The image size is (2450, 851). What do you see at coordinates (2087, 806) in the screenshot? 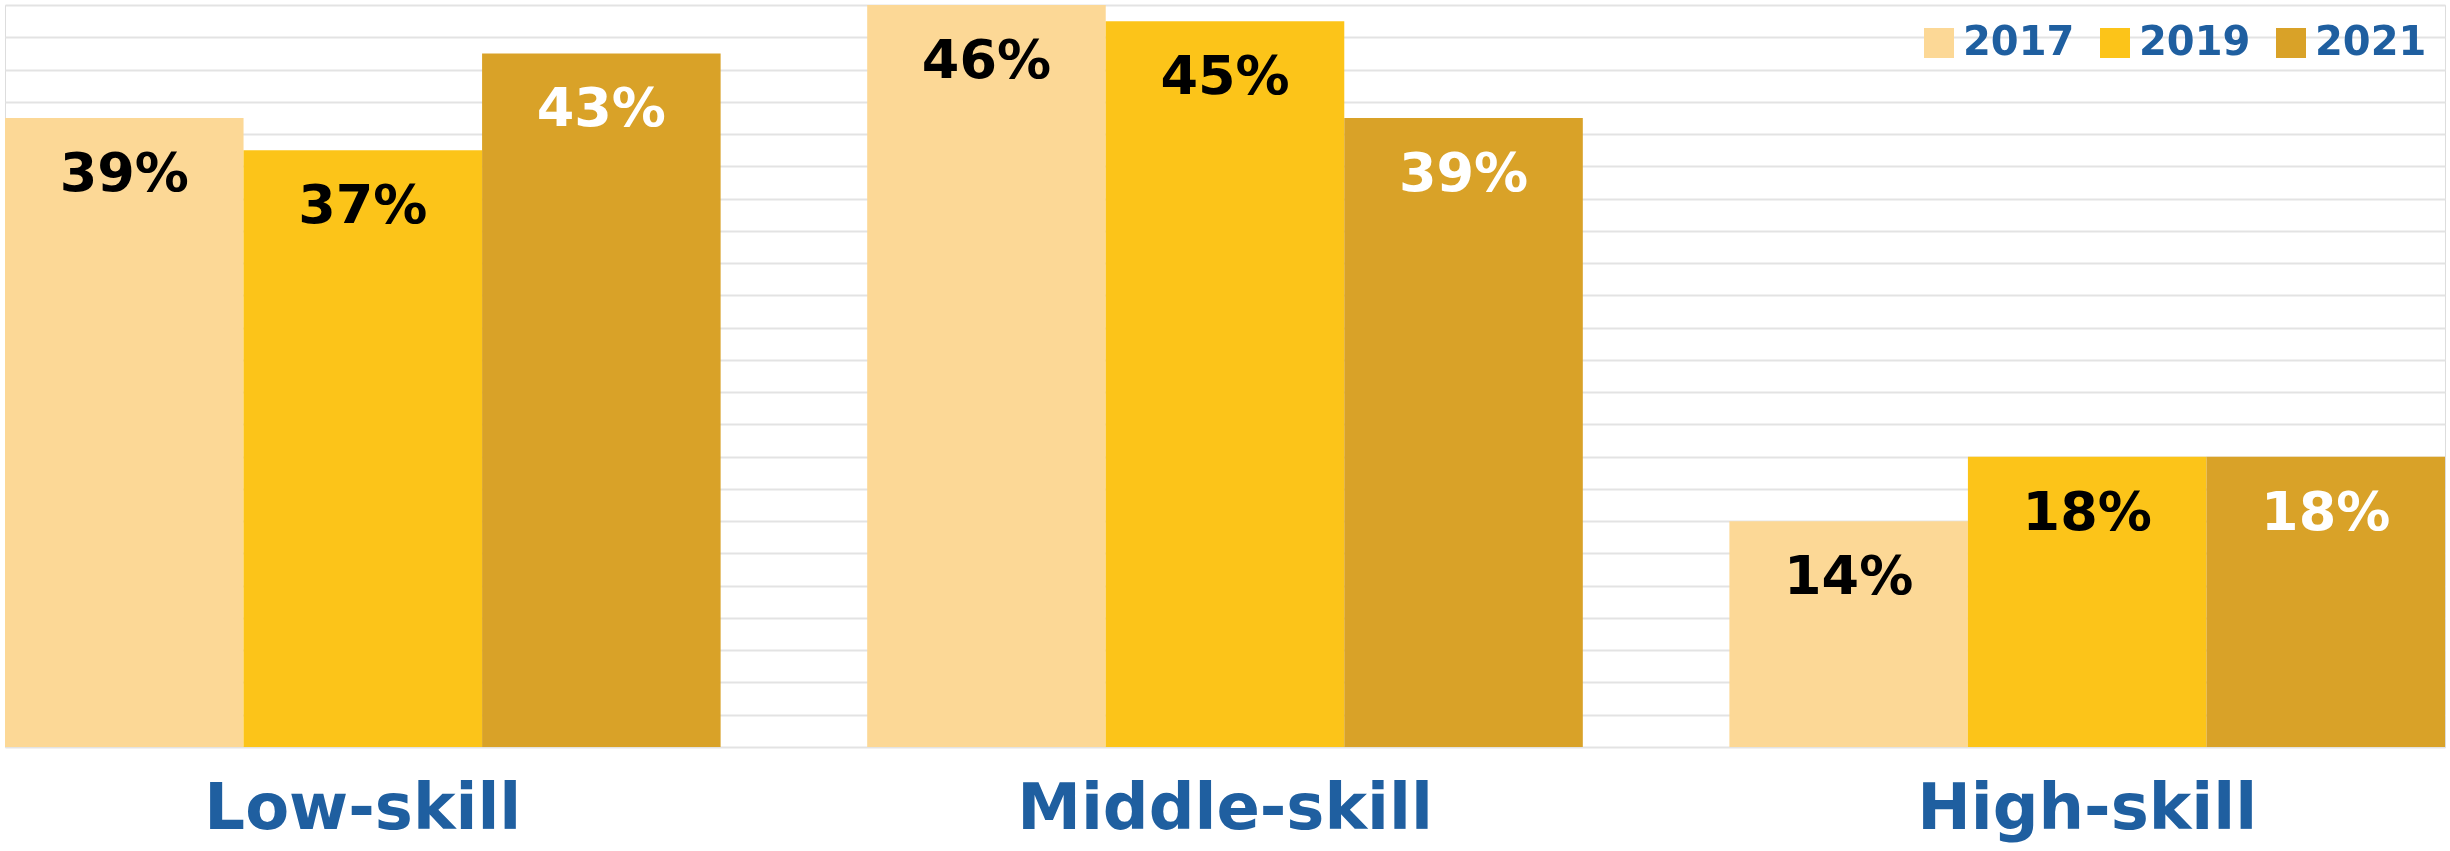
I see `x-tick-label: High-skill` at bounding box center [2087, 806].